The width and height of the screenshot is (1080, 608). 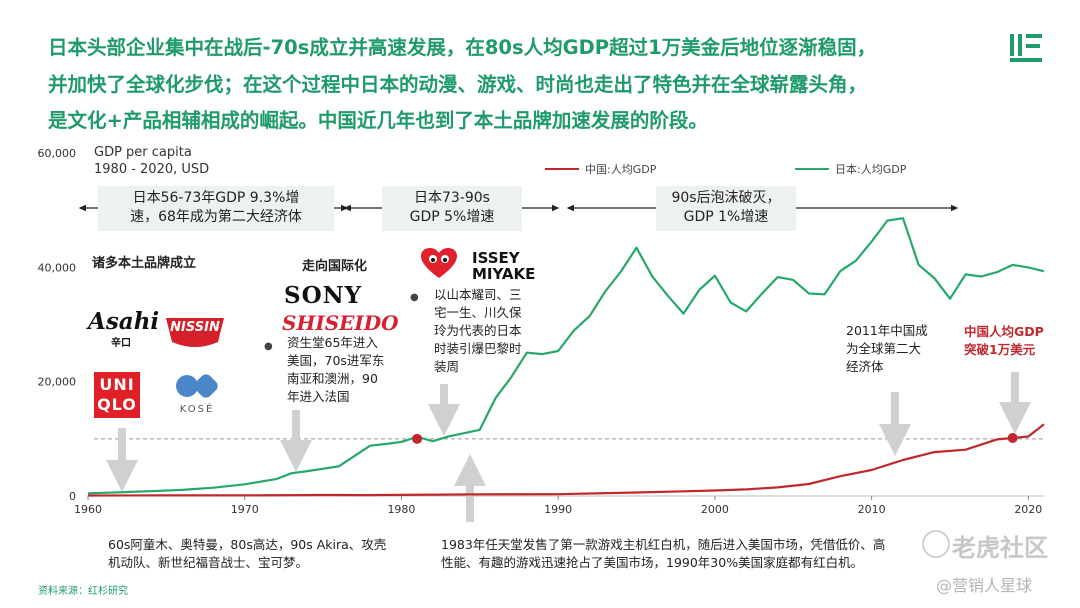 I want to click on nissin-logo: NISSIN, so click(x=195, y=330).